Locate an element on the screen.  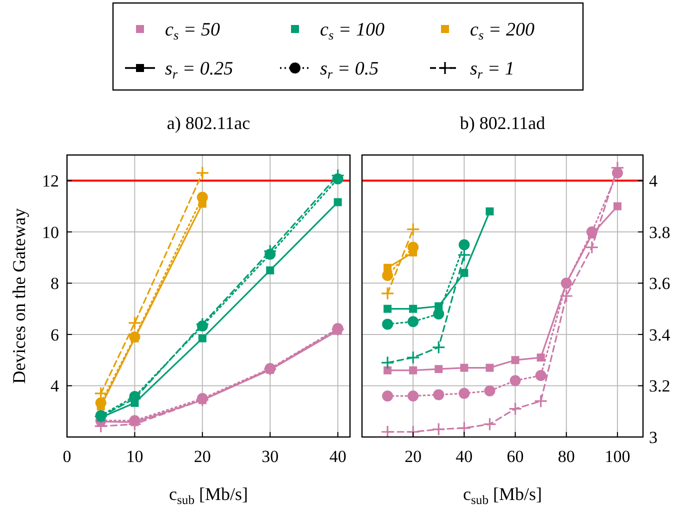
y2-tick-label: 3.8 is located at coordinates (659, 232).